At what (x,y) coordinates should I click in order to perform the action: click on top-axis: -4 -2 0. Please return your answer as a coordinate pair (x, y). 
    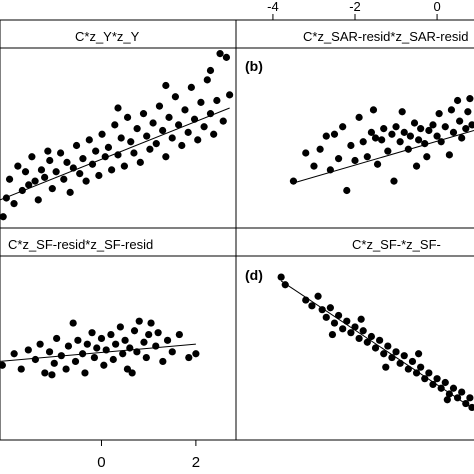
    Looking at the image, I should click on (355, 10).